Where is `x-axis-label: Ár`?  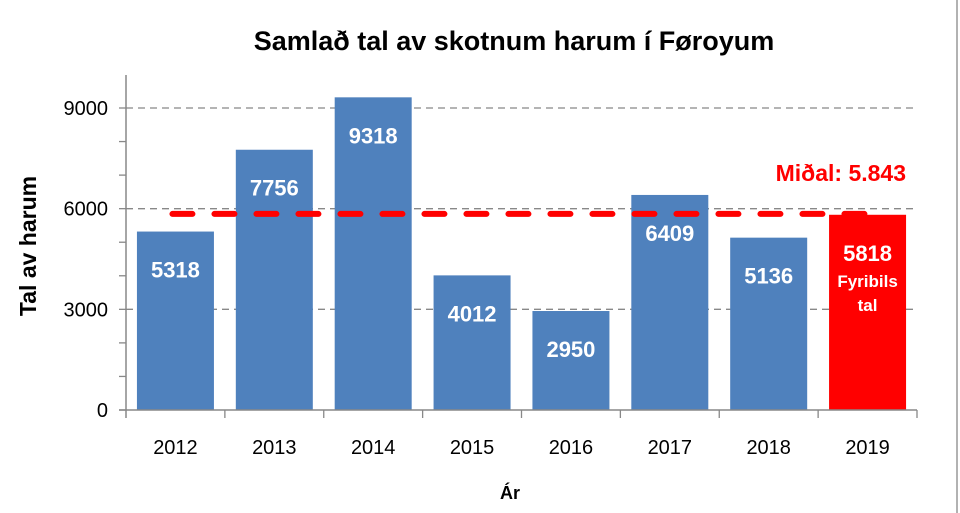 x-axis-label: Ár is located at coordinates (510, 492).